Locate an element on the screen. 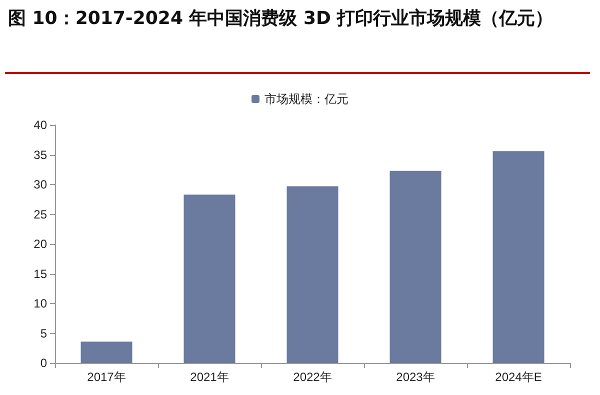 This screenshot has width=600, height=395. x-tick-label: 2024年E is located at coordinates (518, 377).